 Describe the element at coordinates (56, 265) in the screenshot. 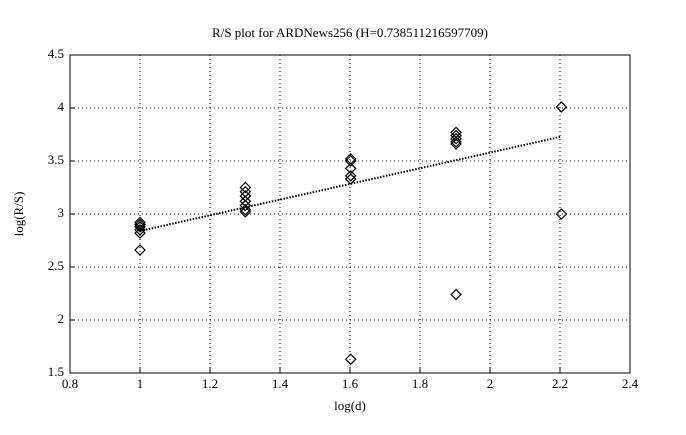

I see `y-tick-label: 2.5` at that location.